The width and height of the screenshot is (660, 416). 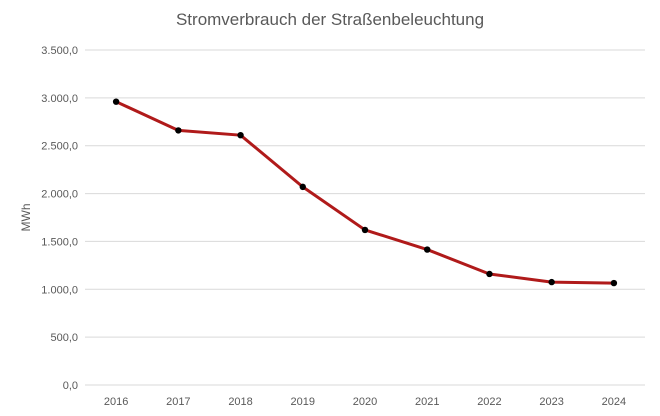 I want to click on x-tick-label: 2016, so click(x=116, y=402).